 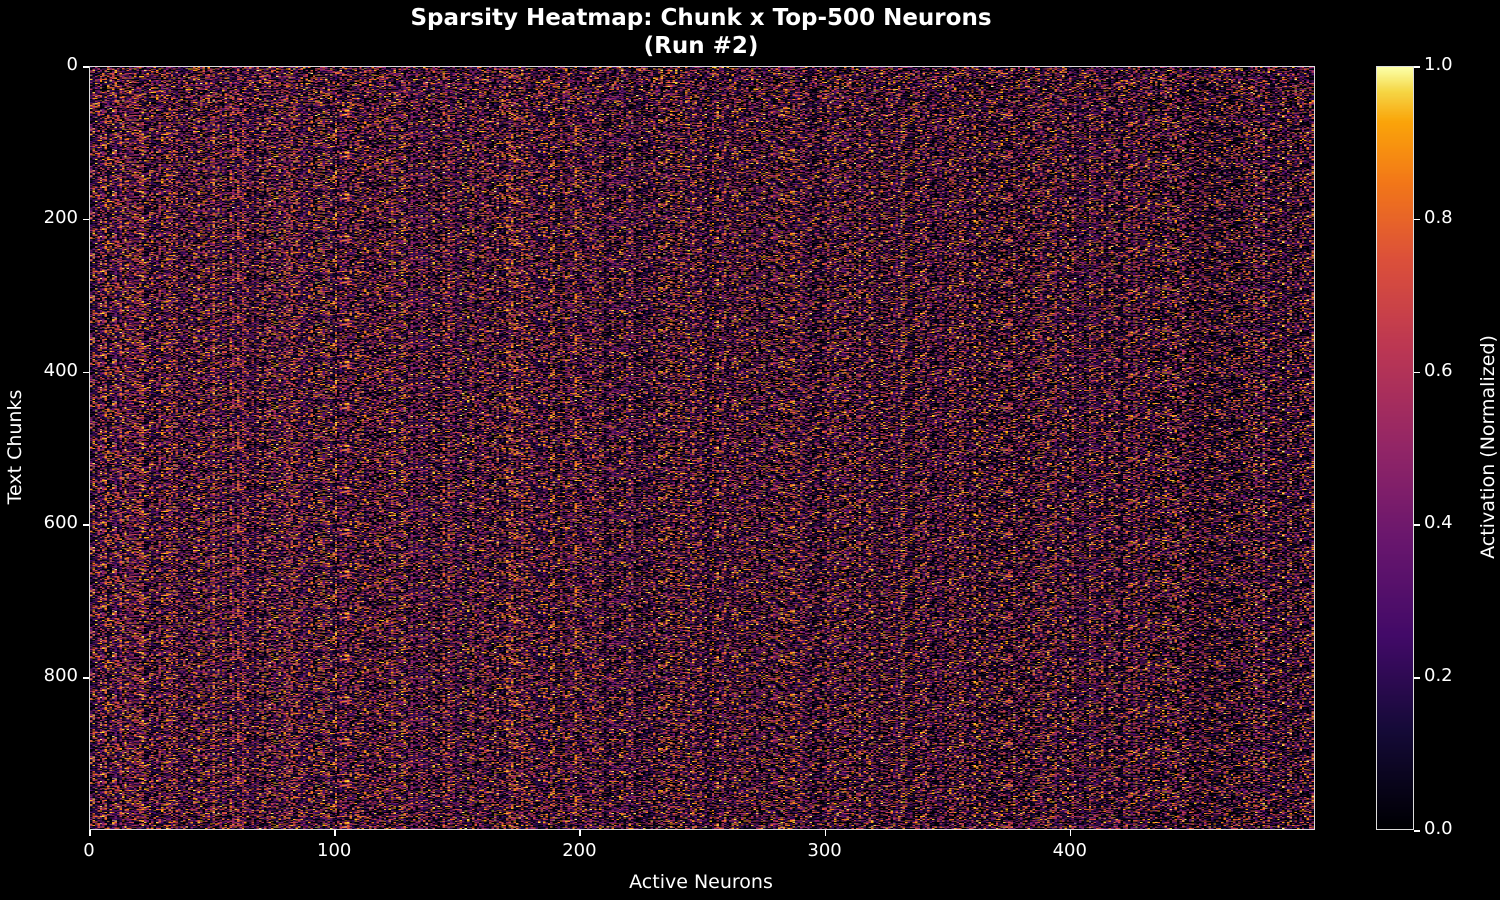 I want to click on colorbar-tick-label: 1.0, so click(x=1438, y=64).